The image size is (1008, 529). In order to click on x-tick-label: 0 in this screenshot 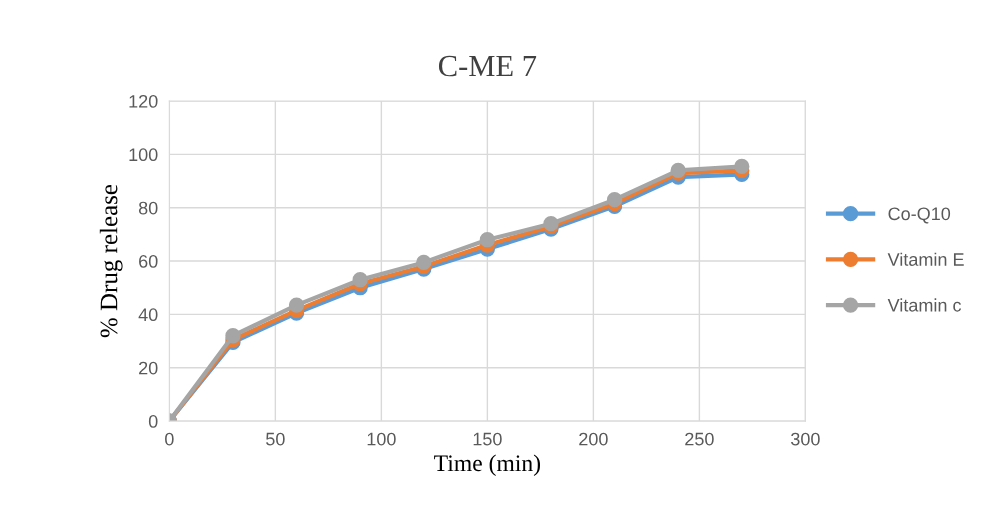, I will do `click(169, 439)`.